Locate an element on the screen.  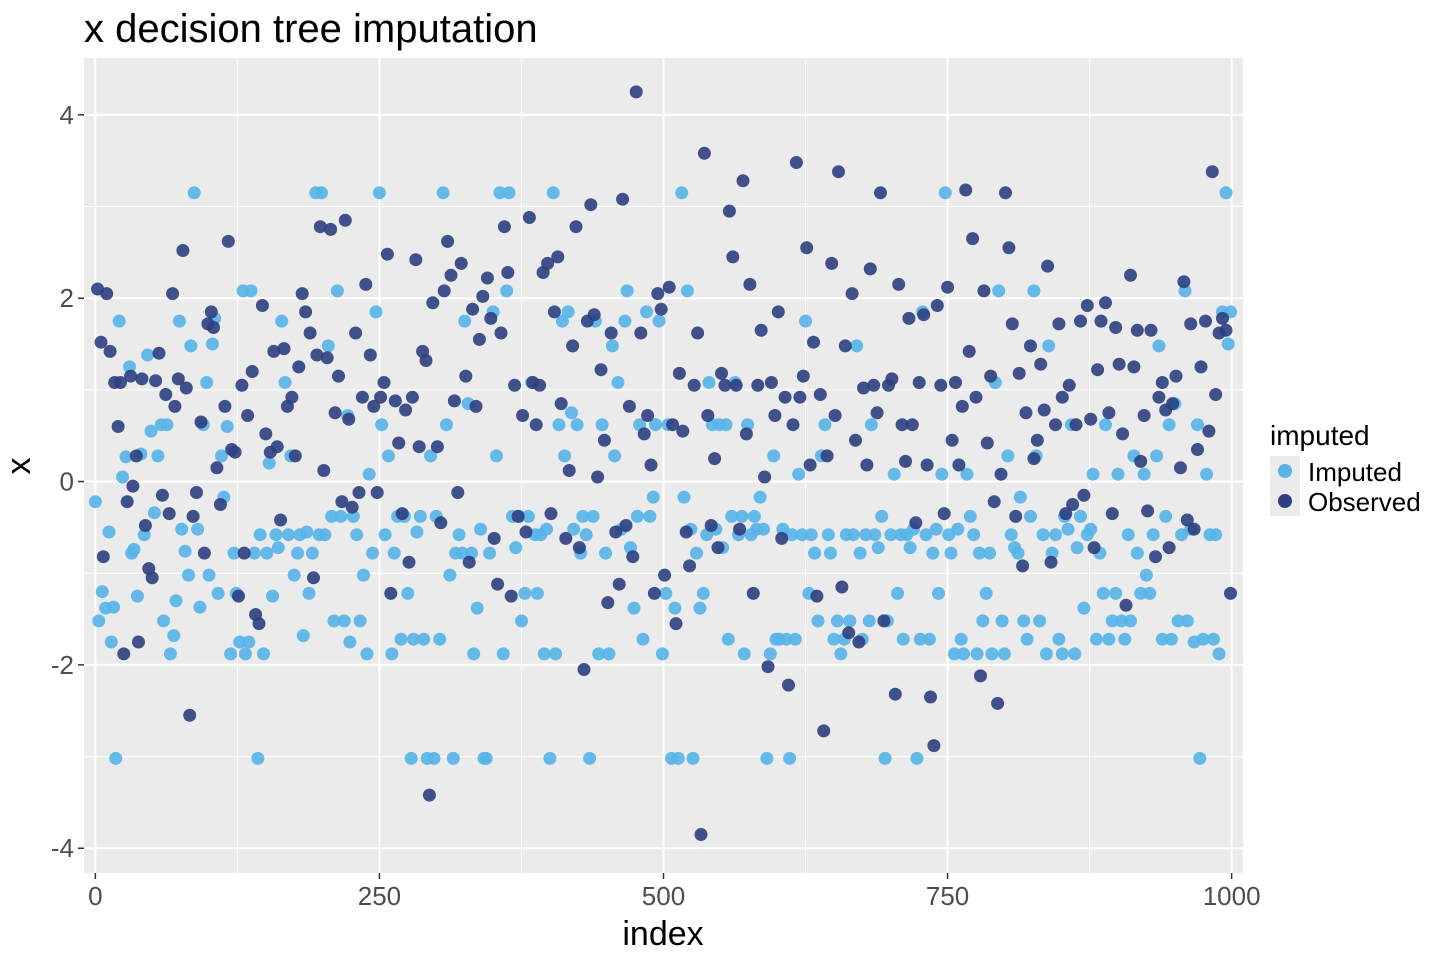
legend-observed-swatch is located at coordinates (1285, 501).